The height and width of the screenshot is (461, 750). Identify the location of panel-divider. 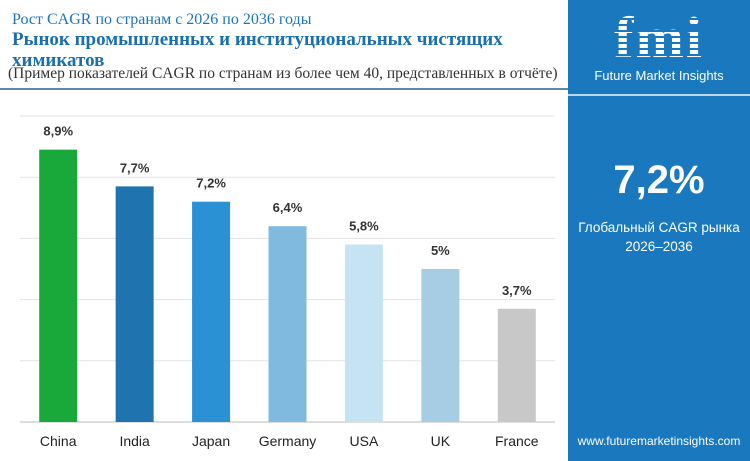
(659, 95).